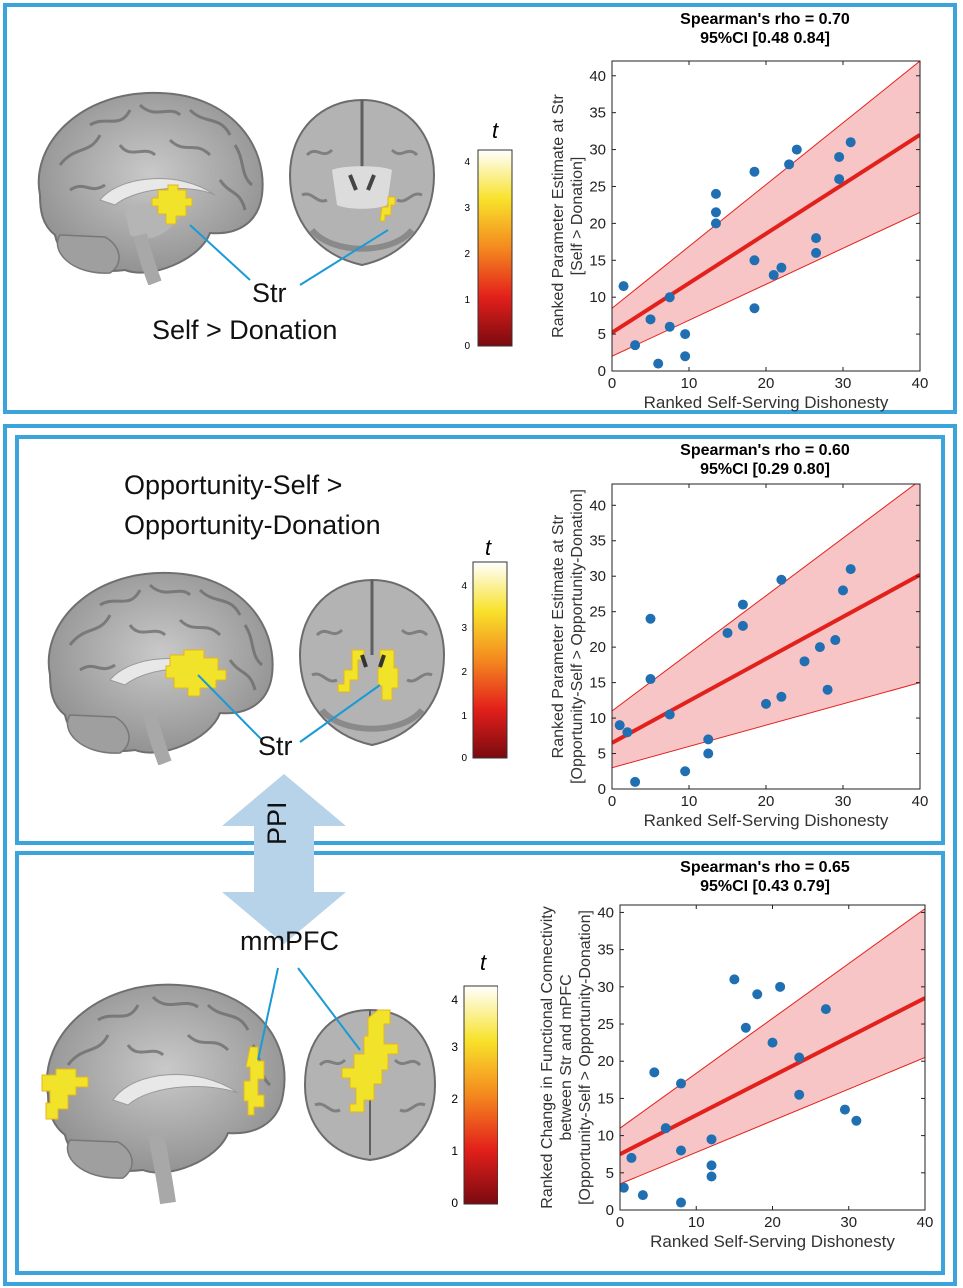 Image resolution: width=963 pixels, height=1288 pixels. I want to click on colorbar-tick: 0, so click(464, 758).